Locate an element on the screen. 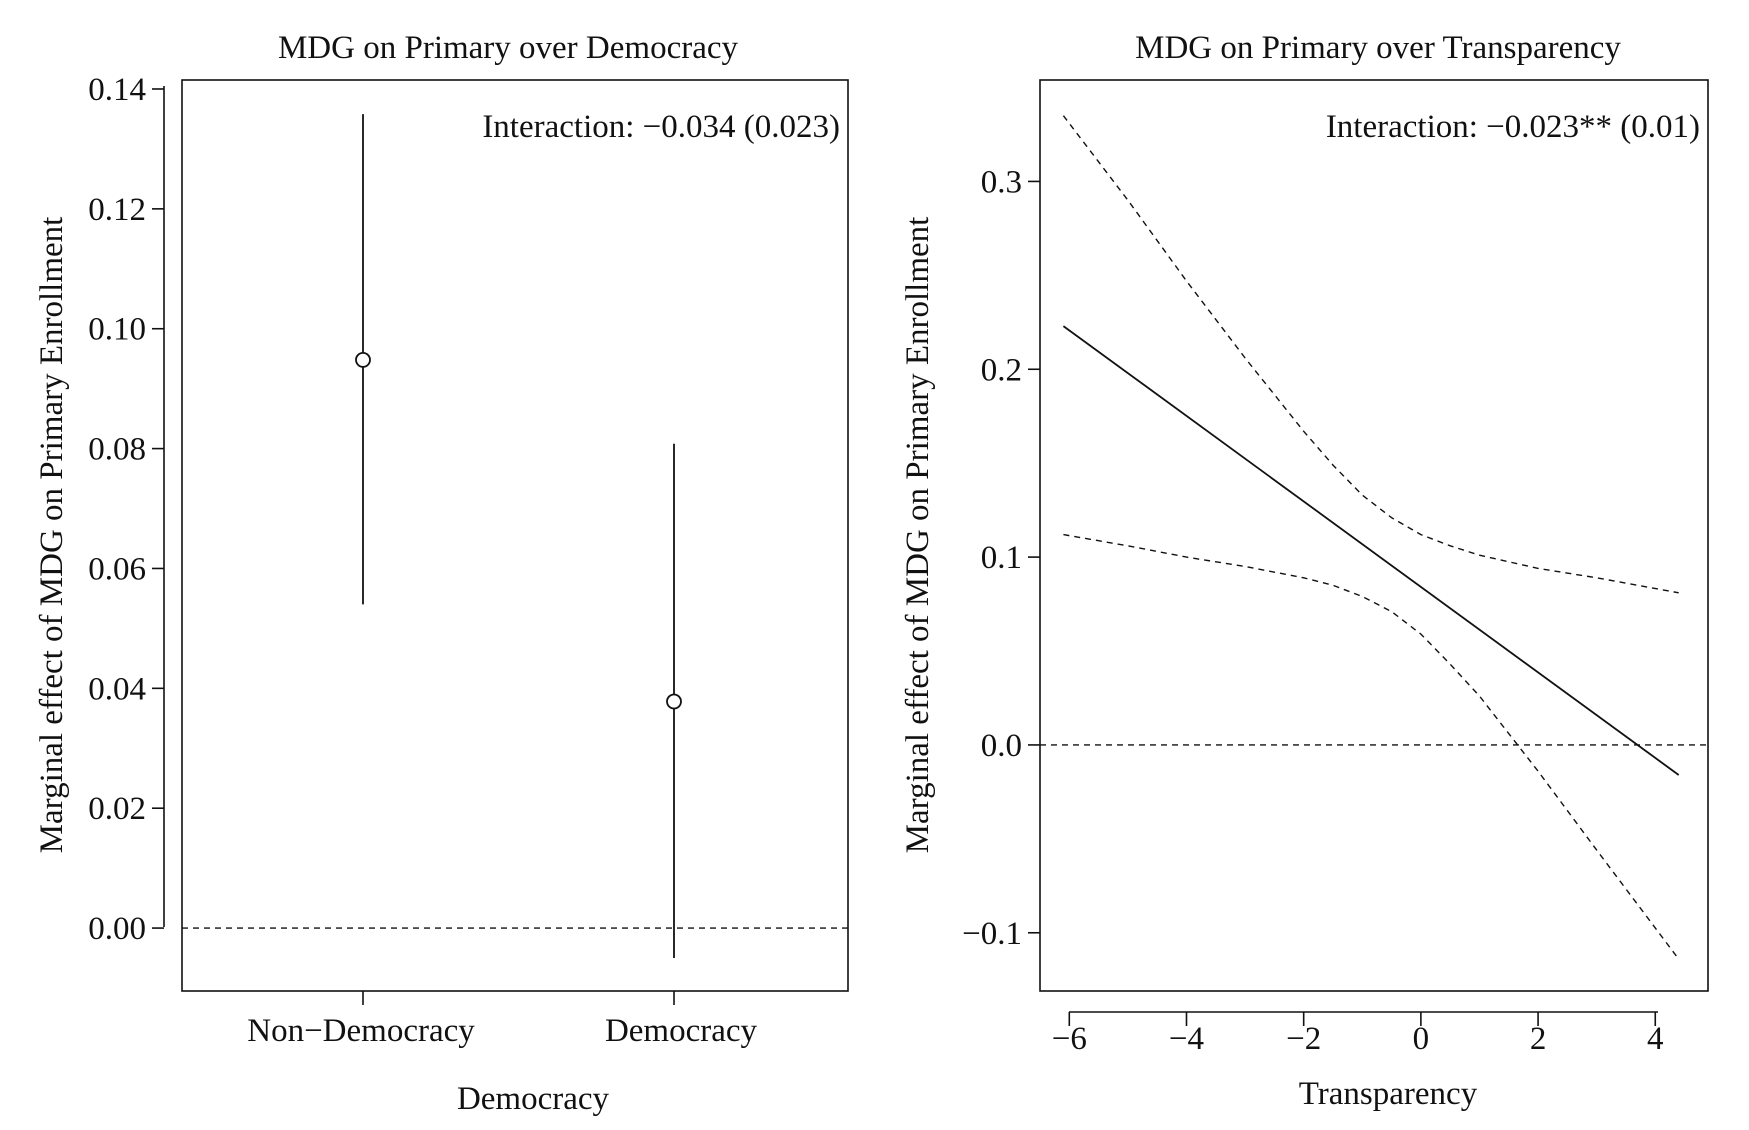 This screenshot has height=1130, width=1749. x-tick-label: Democracy is located at coordinates (681, 1031).